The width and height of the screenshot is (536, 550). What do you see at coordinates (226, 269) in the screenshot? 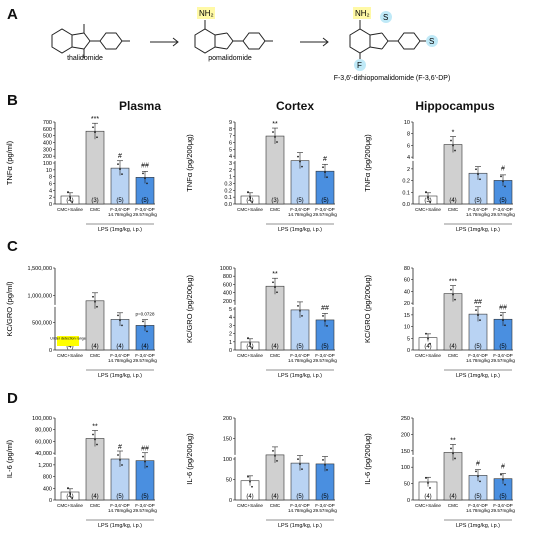
I see `y-tick-label: 1000` at bounding box center [226, 269].